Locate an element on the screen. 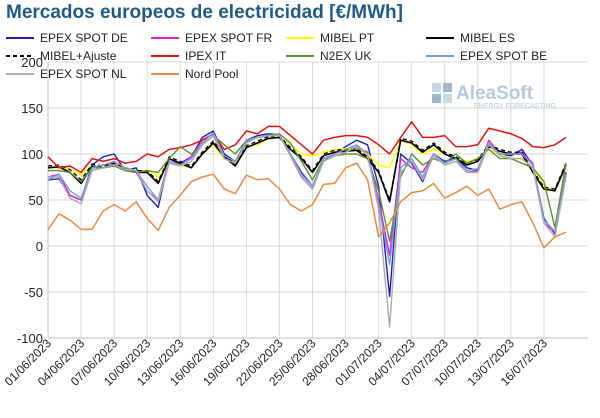 The image size is (600, 418). y-tick-label: -100 is located at coordinates (30, 338).